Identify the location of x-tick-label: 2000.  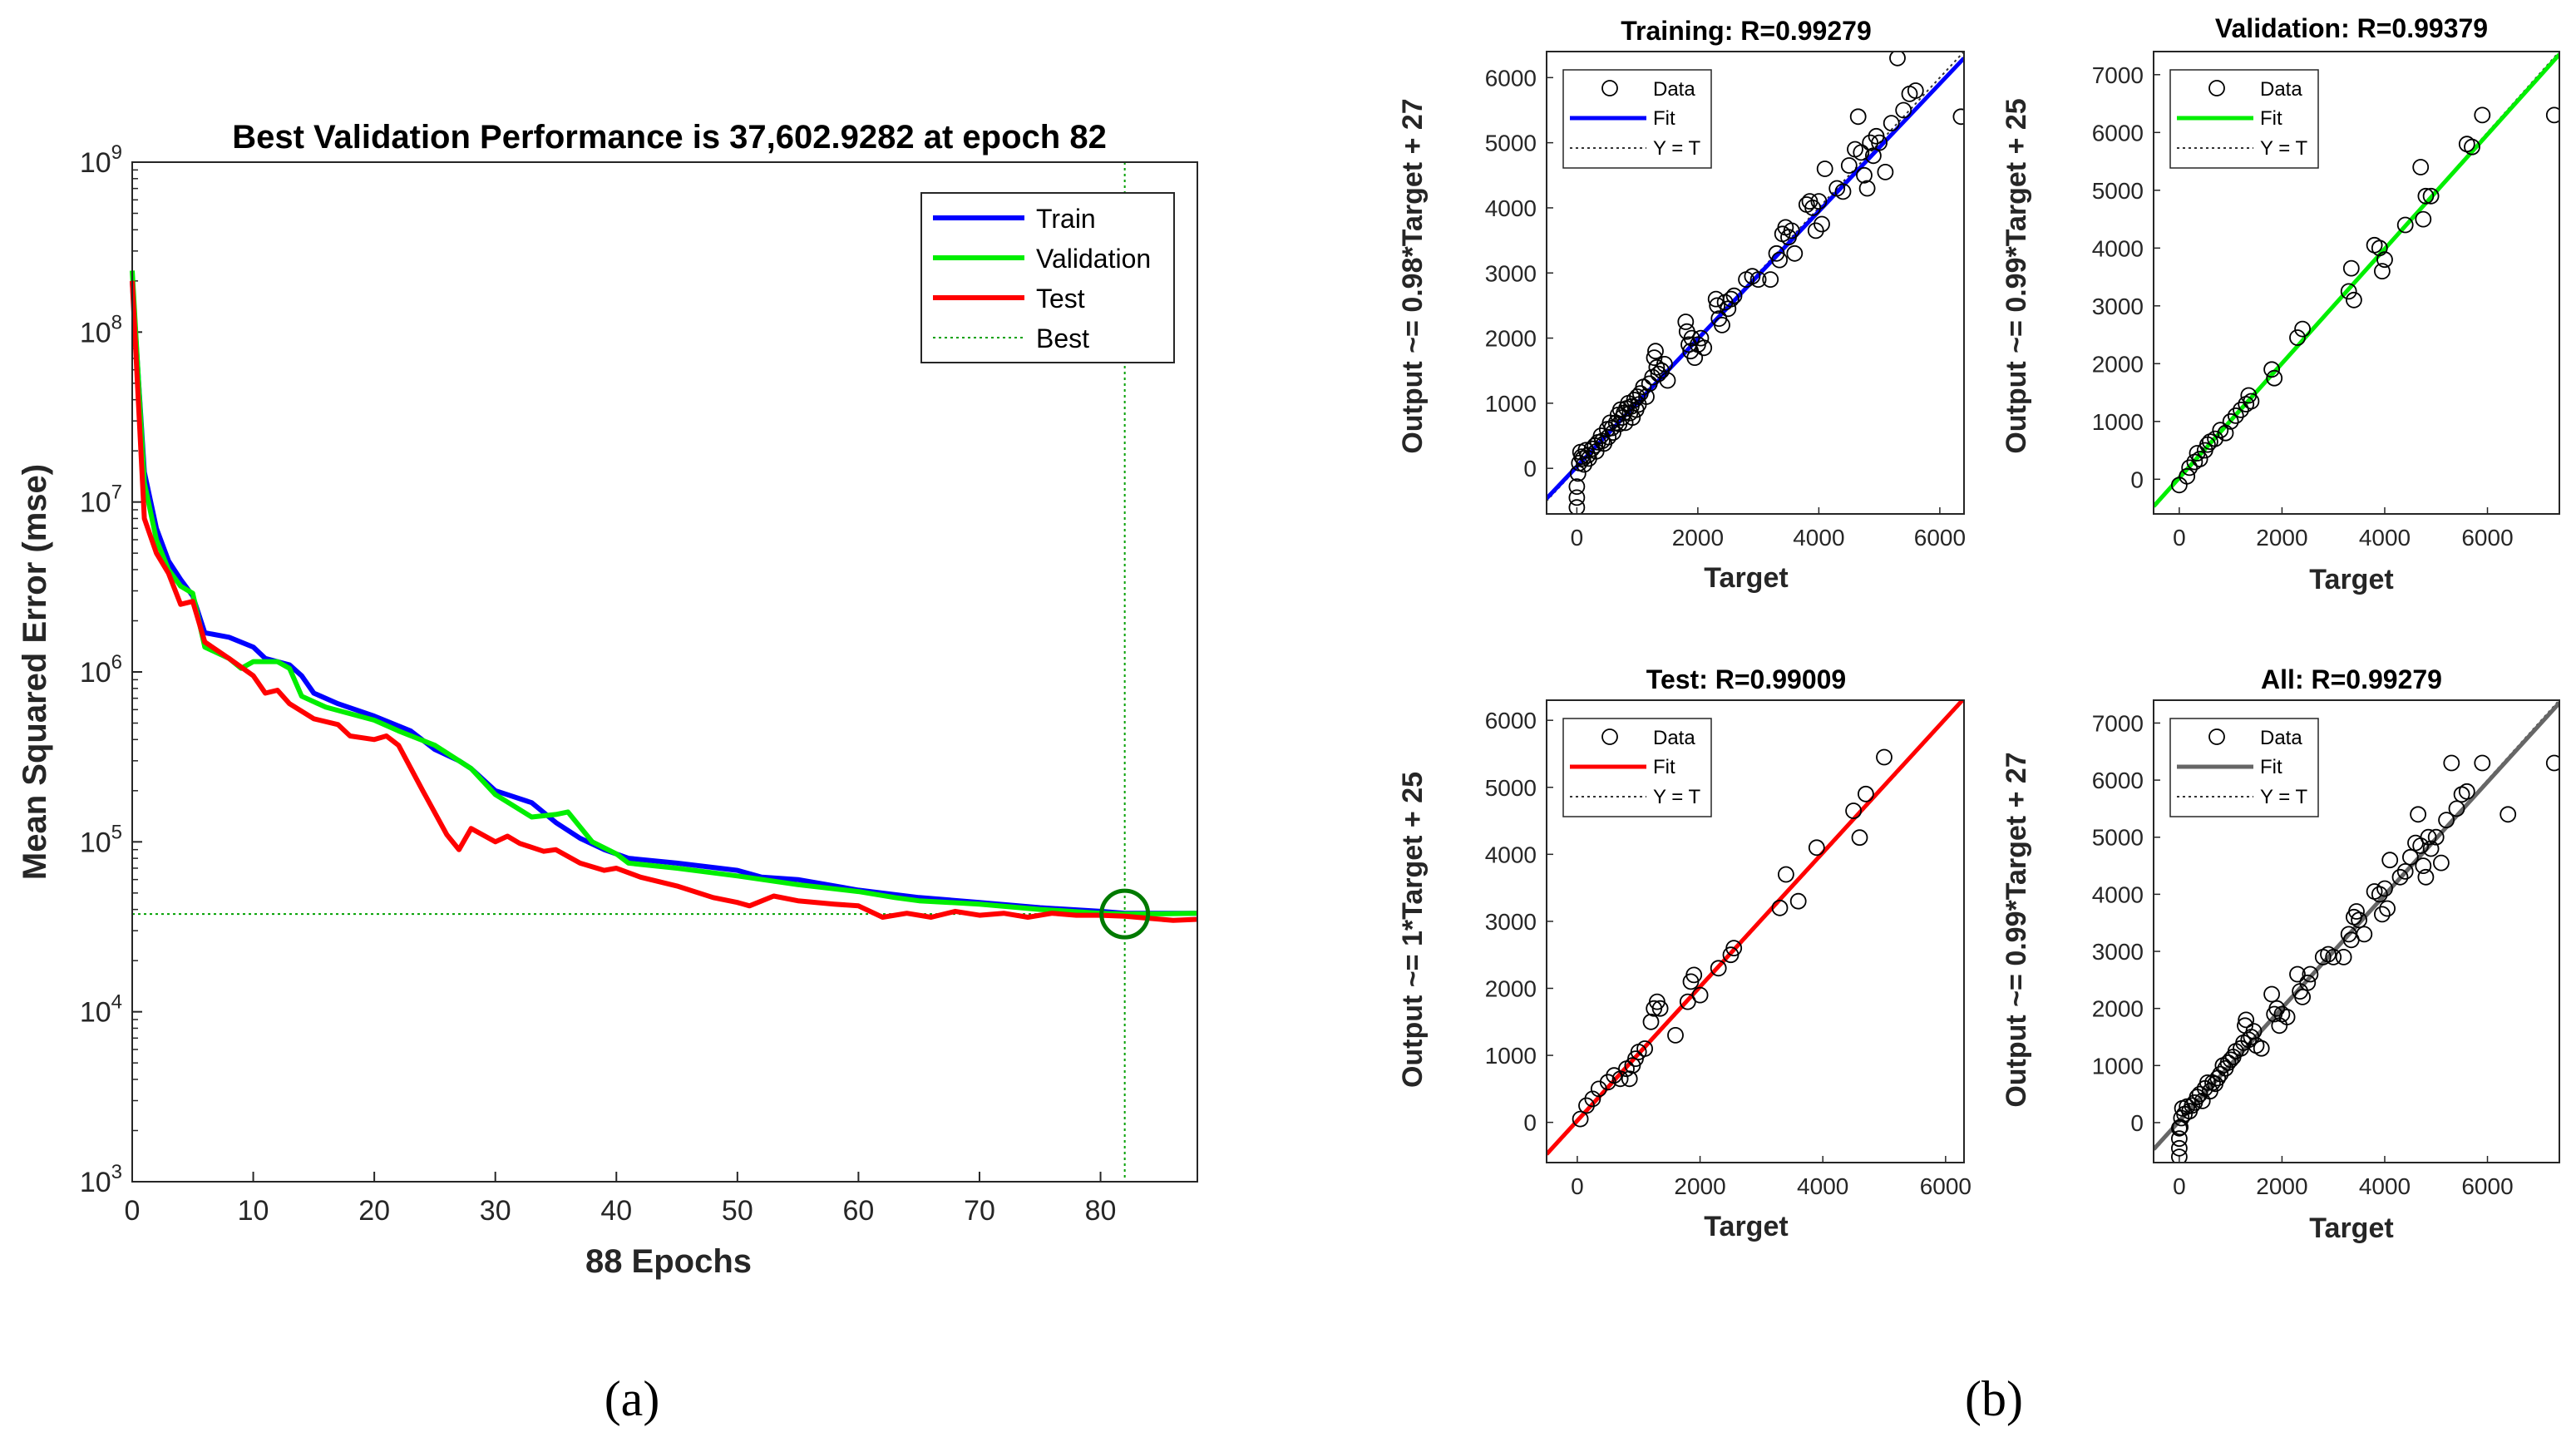
(1699, 1186).